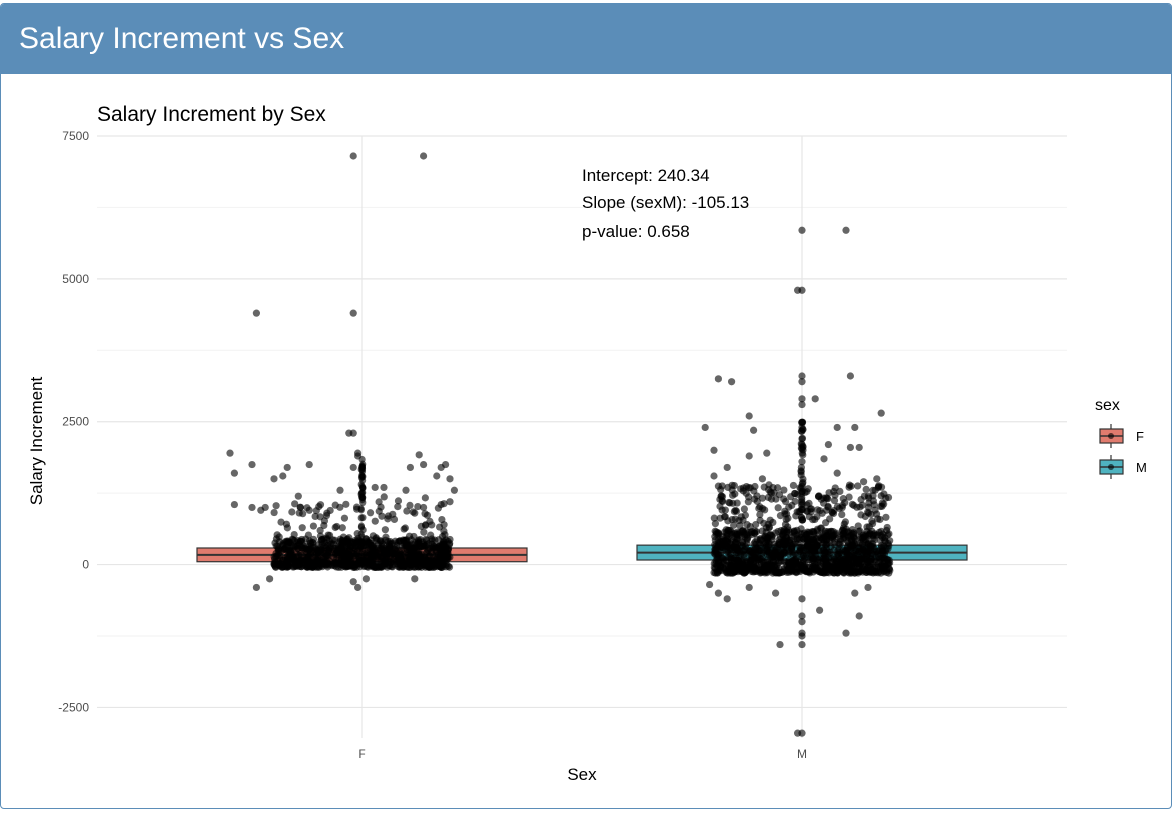  I want to click on y-tick-label: 2500, so click(75, 422).